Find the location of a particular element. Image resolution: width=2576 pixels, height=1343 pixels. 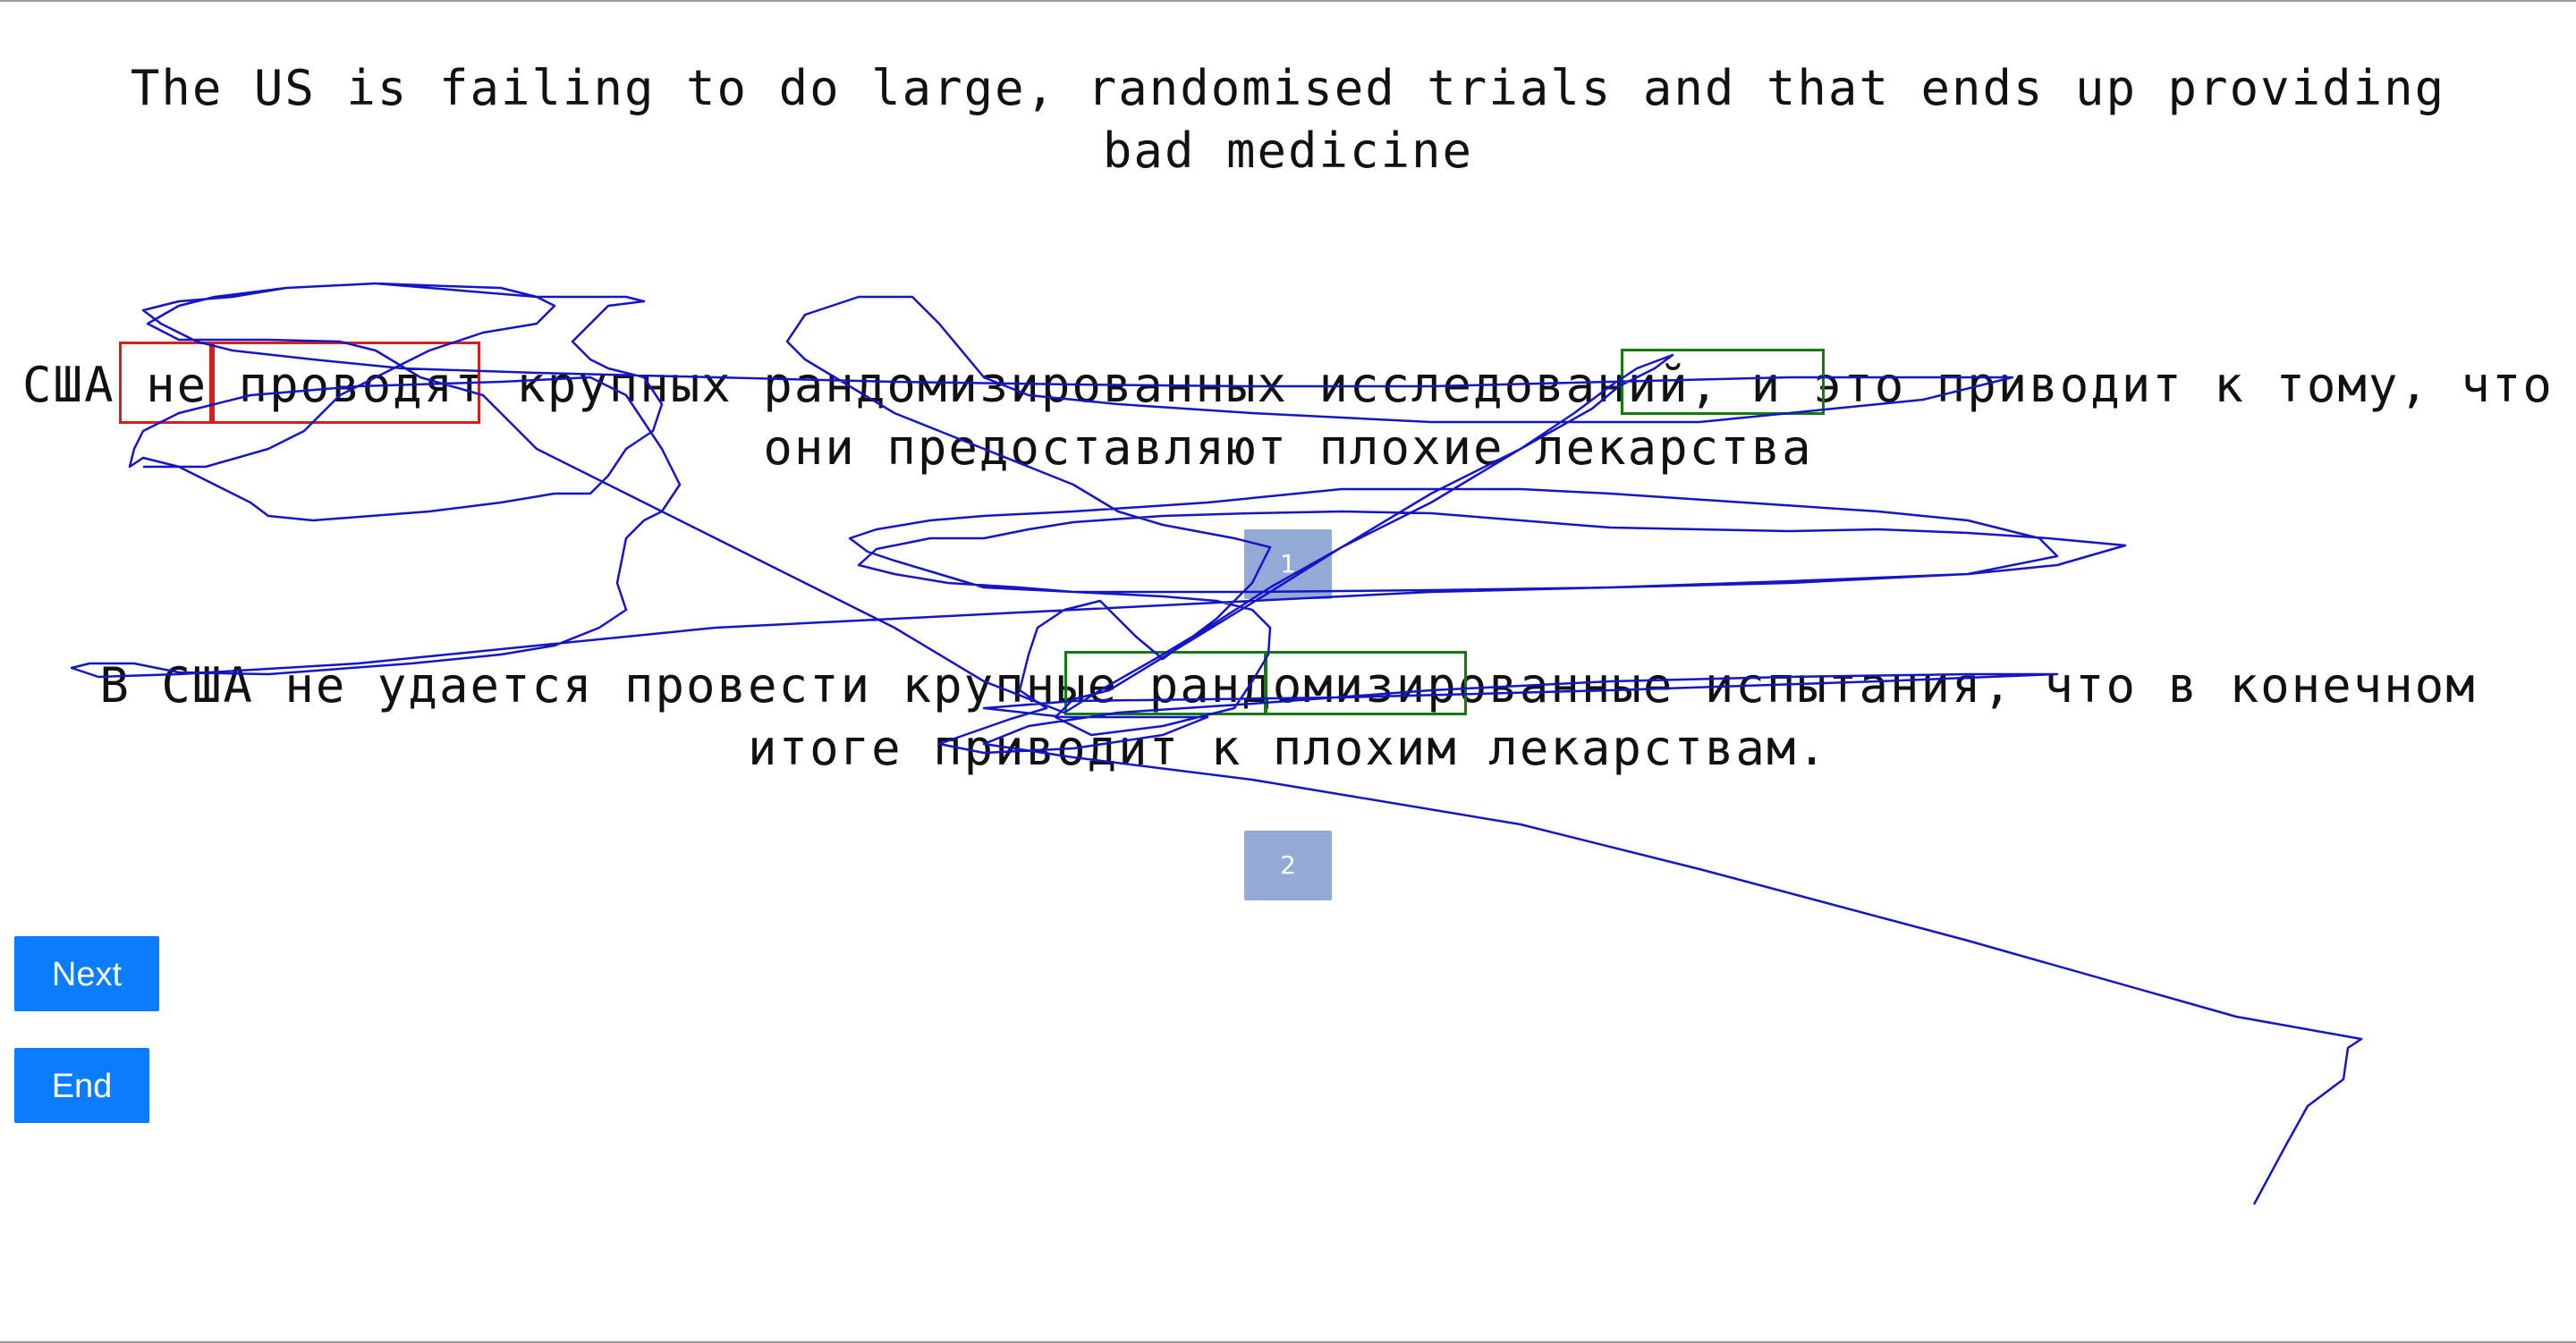

next-button: Next is located at coordinates (86, 973).